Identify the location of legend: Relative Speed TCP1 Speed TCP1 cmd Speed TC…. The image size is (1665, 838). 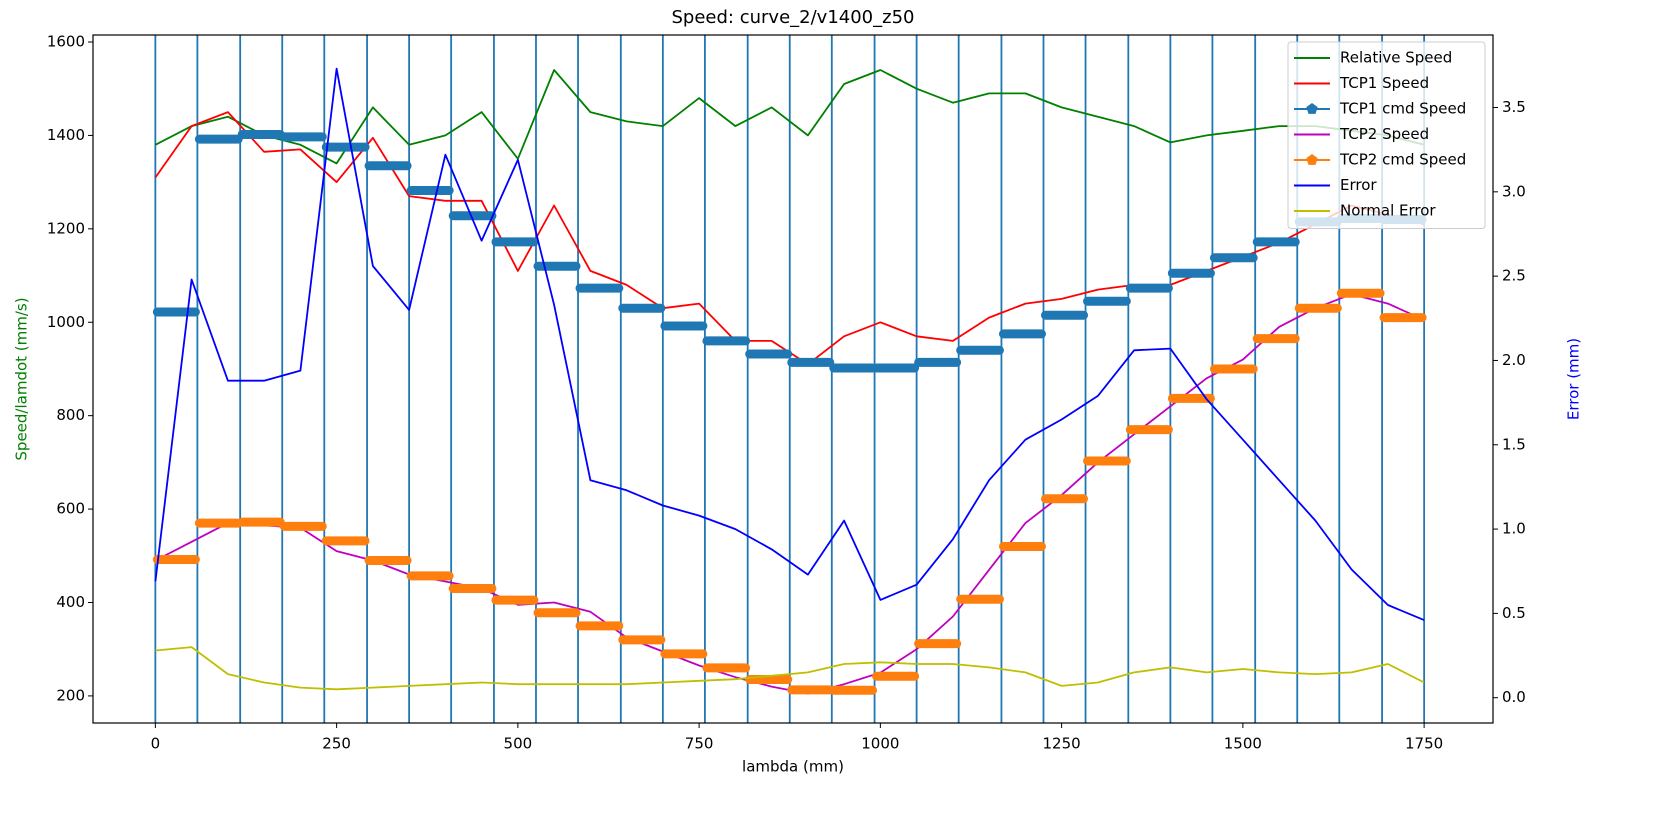
(1386, 135).